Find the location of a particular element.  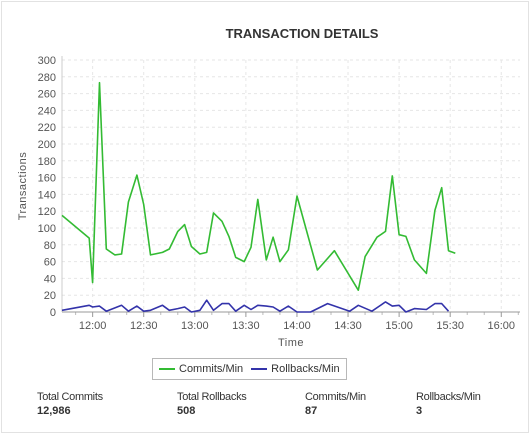

stat-label: Total Rollbacks is located at coordinates (212, 397).